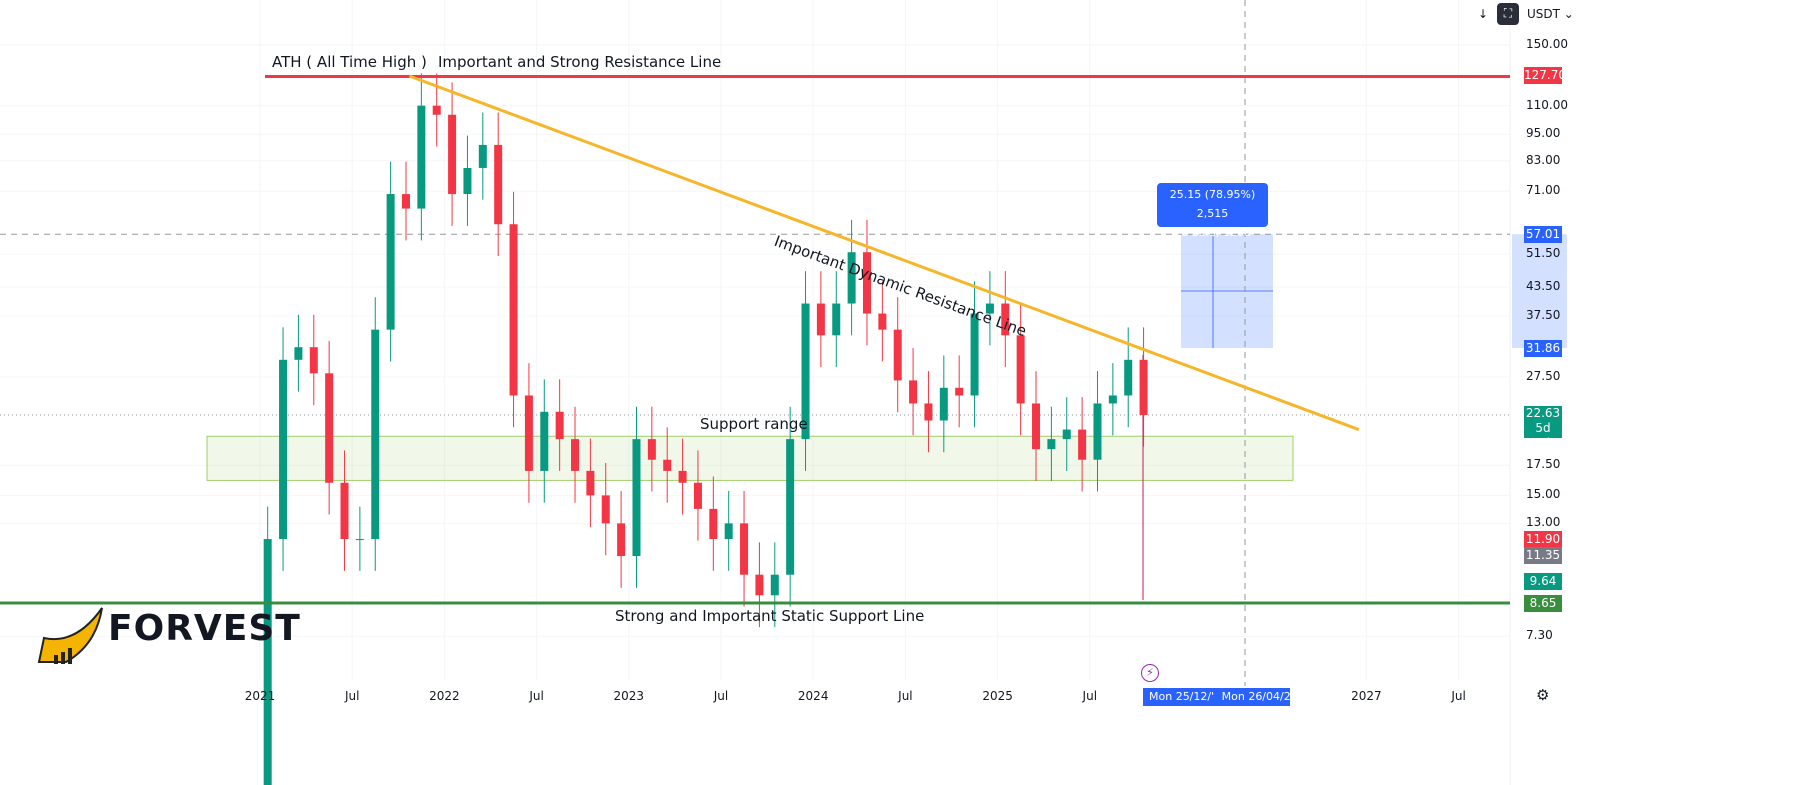 Image resolution: width=1816 pixels, height=785 pixels. What do you see at coordinates (1483, 14) in the screenshot?
I see `arrow-down-icon: ↓` at bounding box center [1483, 14].